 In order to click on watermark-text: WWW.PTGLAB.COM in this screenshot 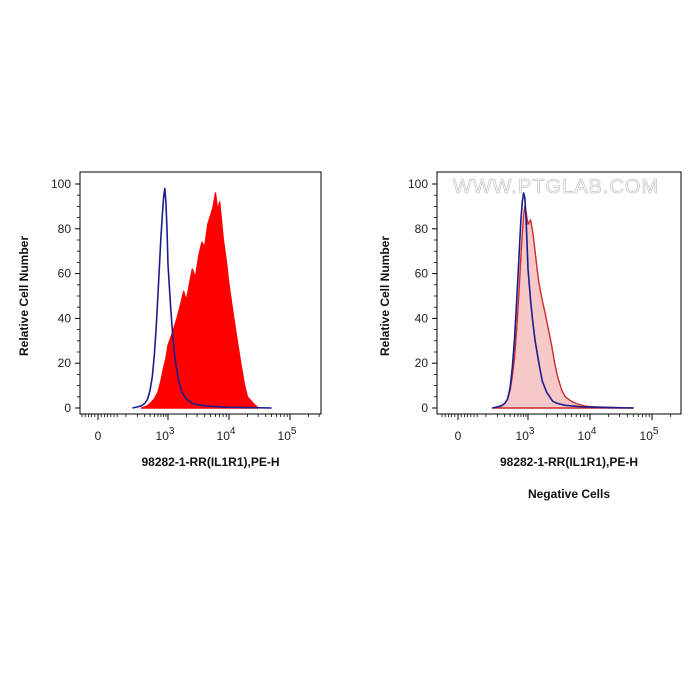, I will do `click(556, 187)`.